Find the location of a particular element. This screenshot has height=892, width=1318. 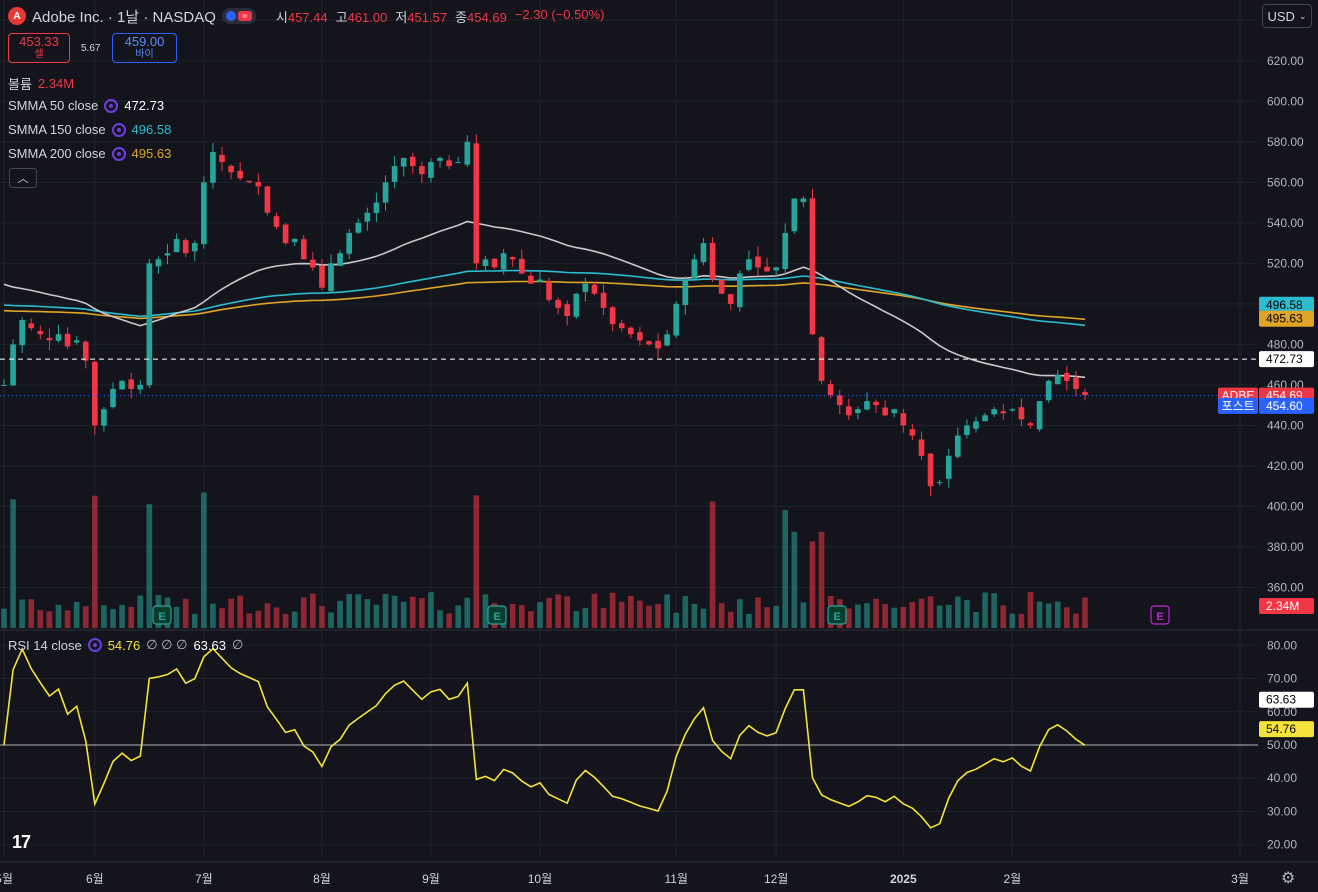

rsi-tick-label: 80.00 is located at coordinates (1282, 645).